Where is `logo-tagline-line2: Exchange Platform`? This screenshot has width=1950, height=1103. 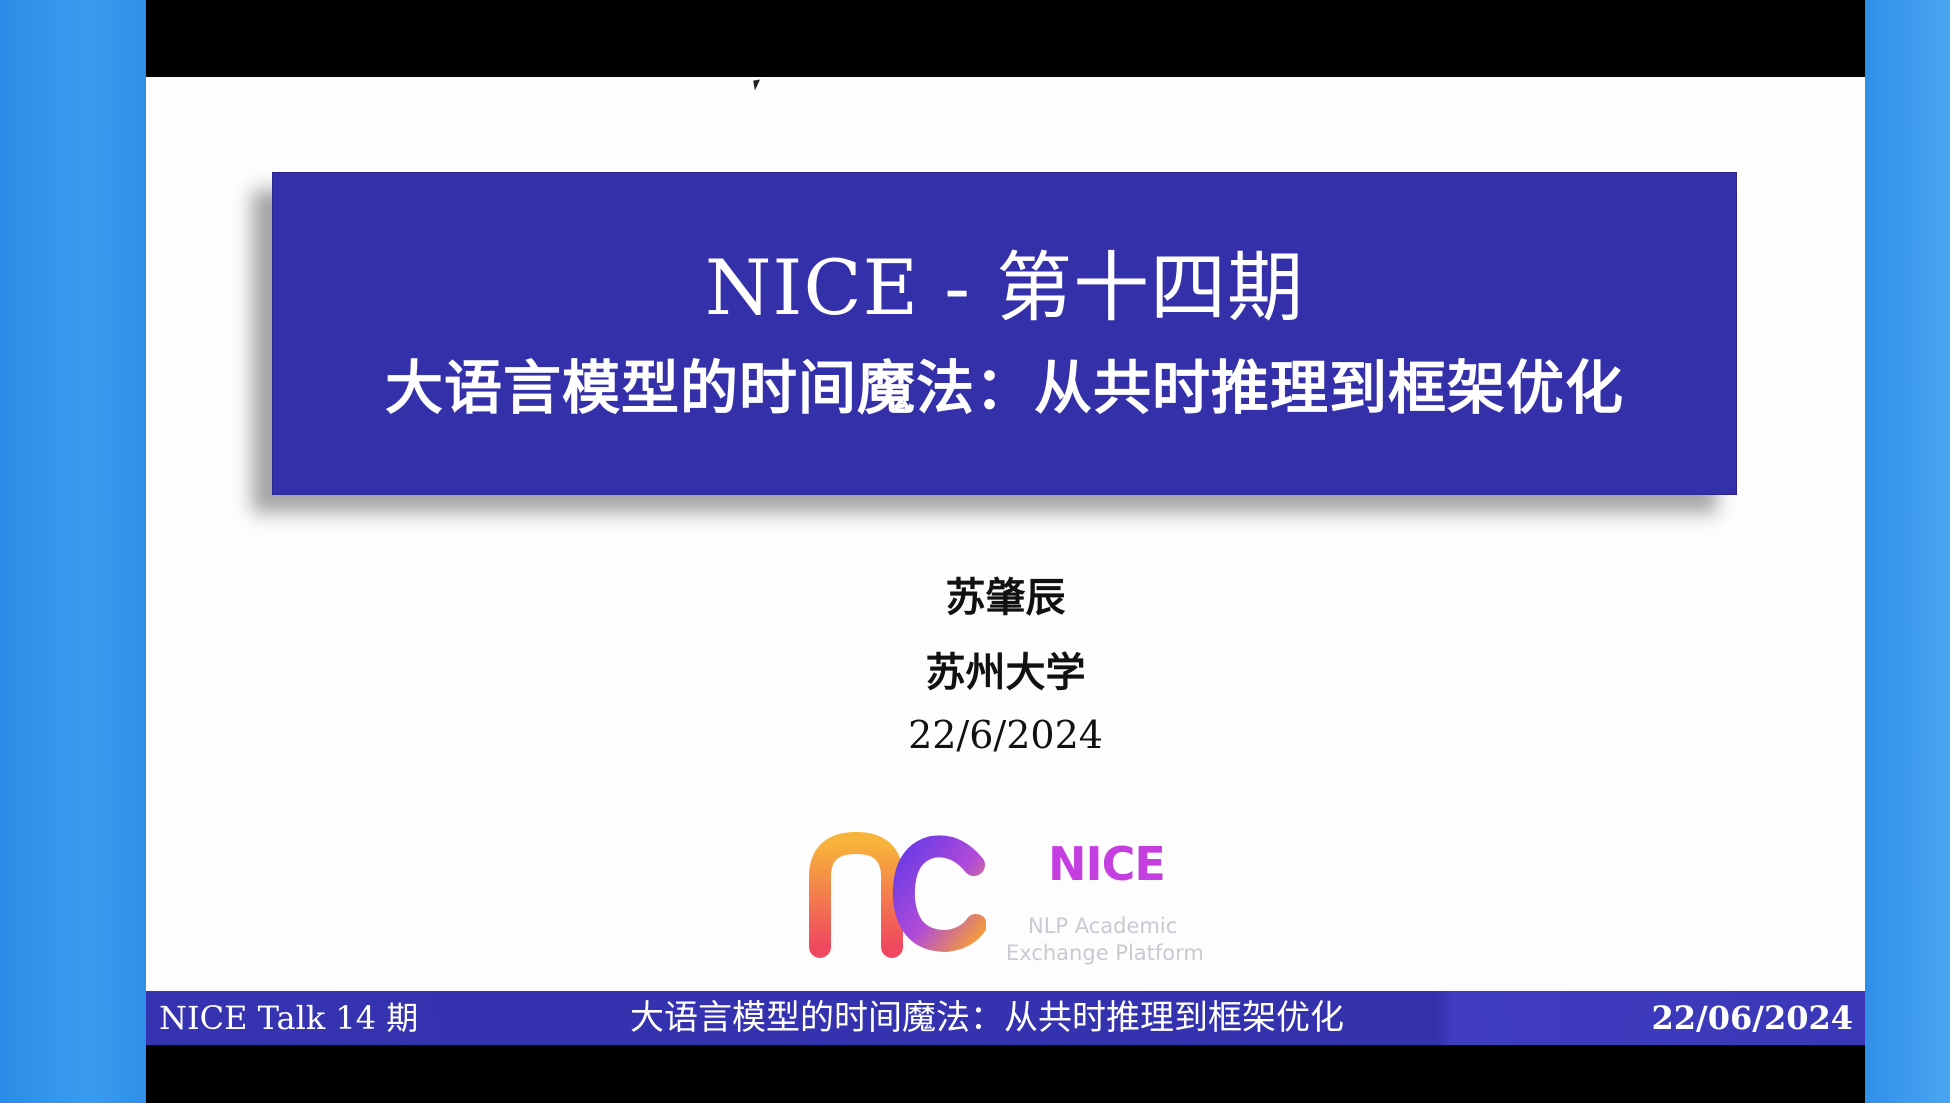 logo-tagline-line2: Exchange Platform is located at coordinates (1105, 953).